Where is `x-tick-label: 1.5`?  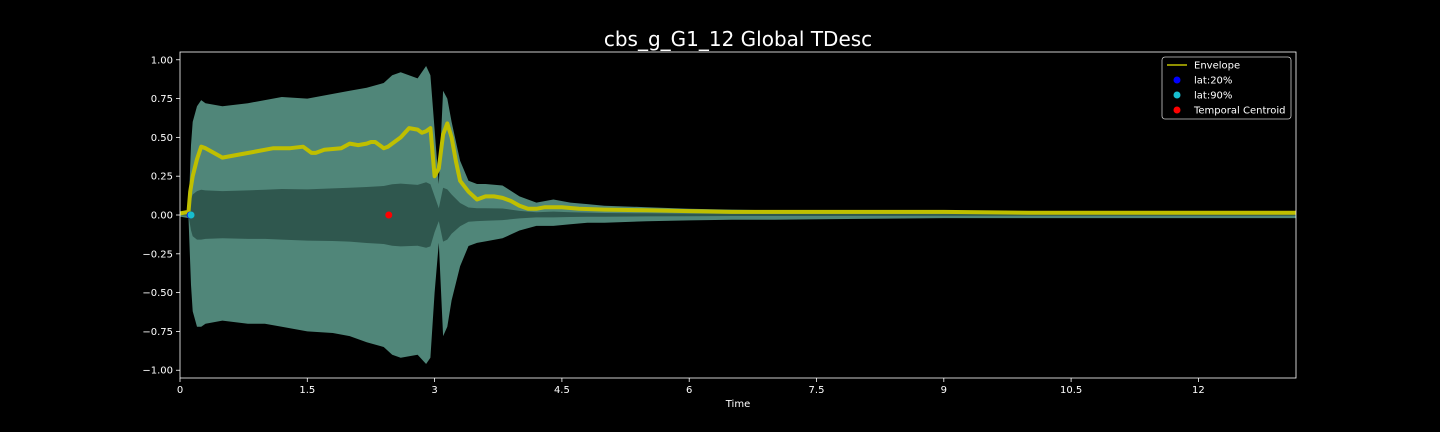
x-tick-label: 1.5 is located at coordinates (307, 390).